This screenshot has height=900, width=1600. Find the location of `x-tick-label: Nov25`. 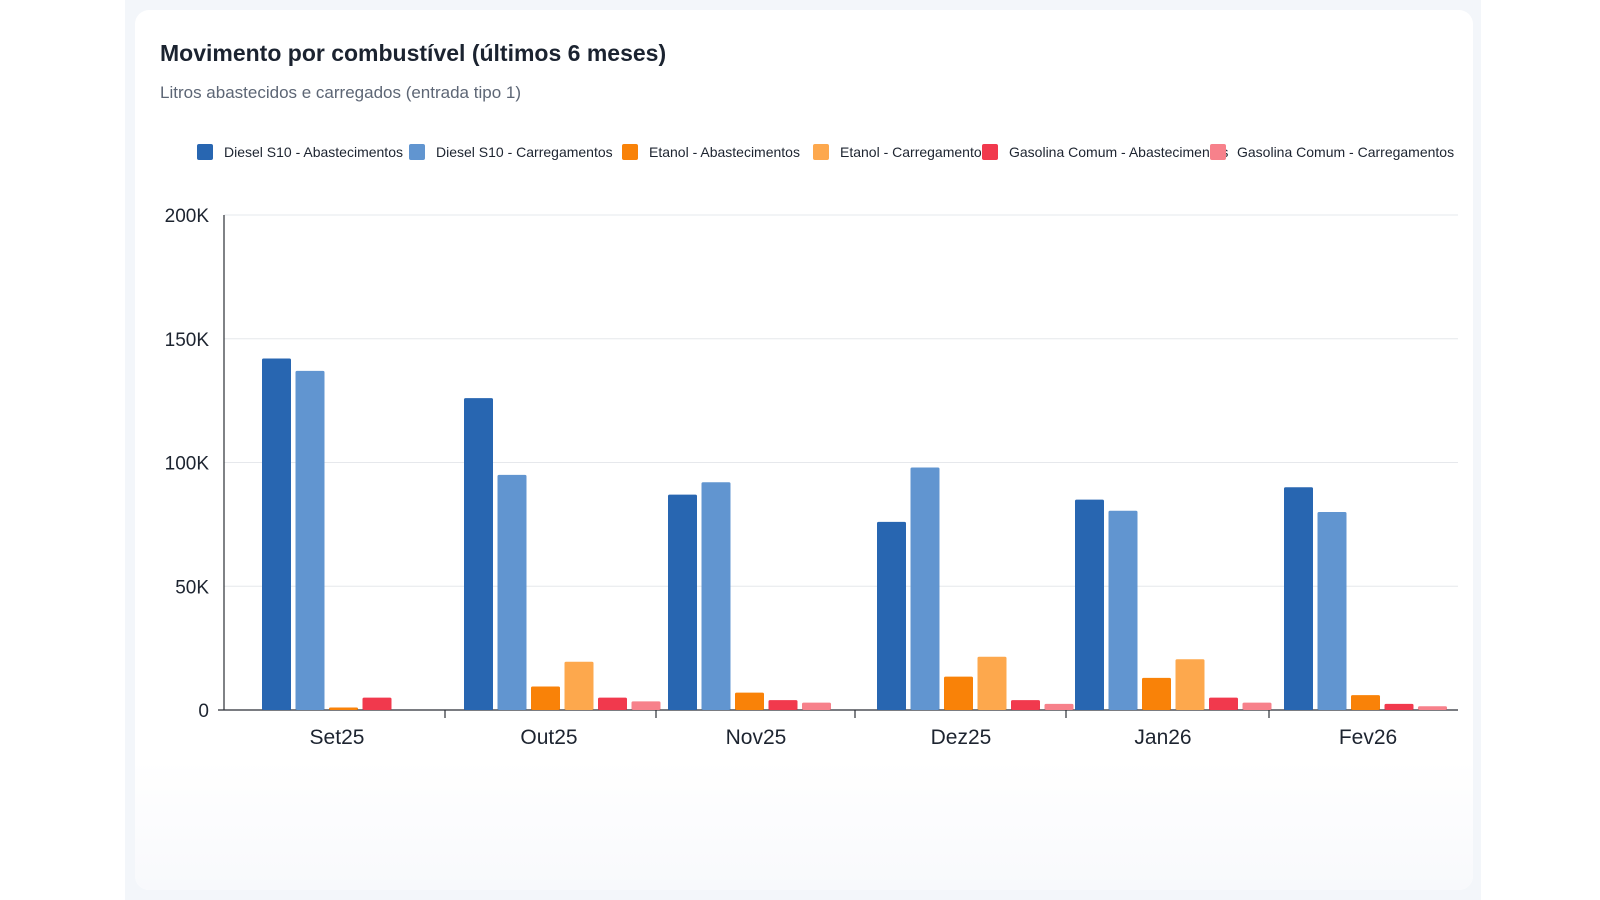

x-tick-label: Nov25 is located at coordinates (756, 737).